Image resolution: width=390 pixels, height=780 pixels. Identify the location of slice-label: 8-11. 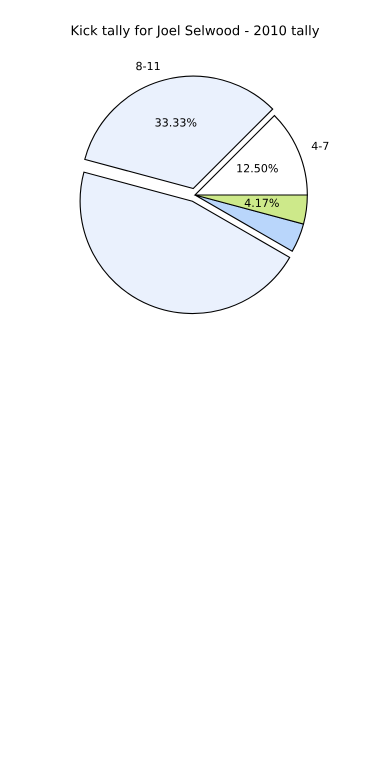
(148, 66).